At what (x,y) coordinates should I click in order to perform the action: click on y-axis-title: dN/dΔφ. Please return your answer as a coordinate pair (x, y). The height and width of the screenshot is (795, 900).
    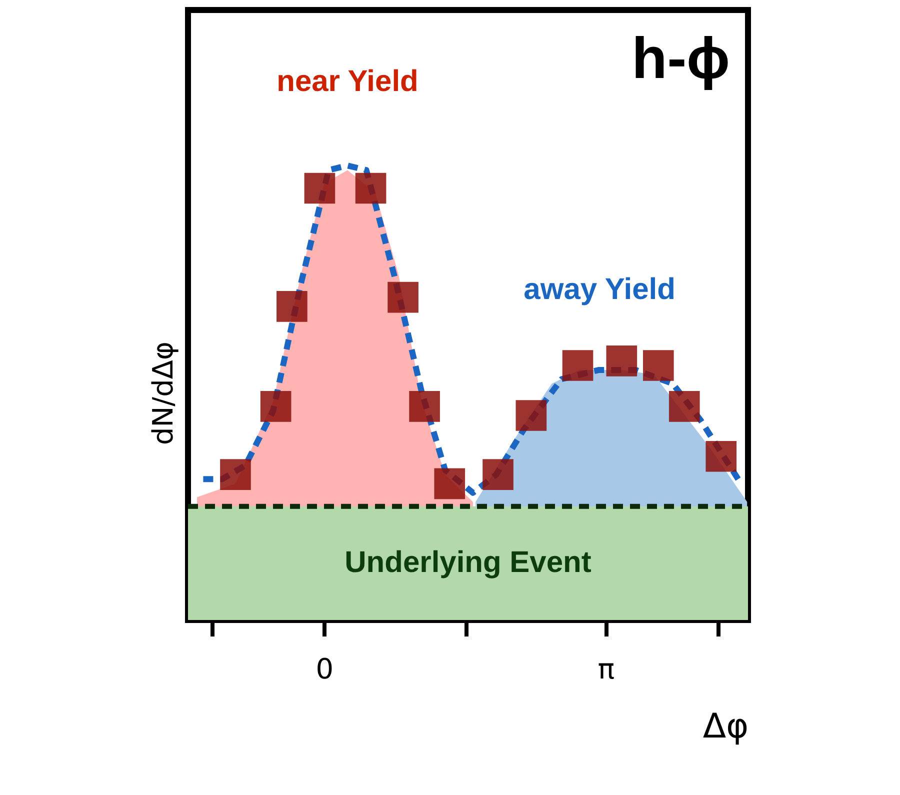
    Looking at the image, I should click on (163, 393).